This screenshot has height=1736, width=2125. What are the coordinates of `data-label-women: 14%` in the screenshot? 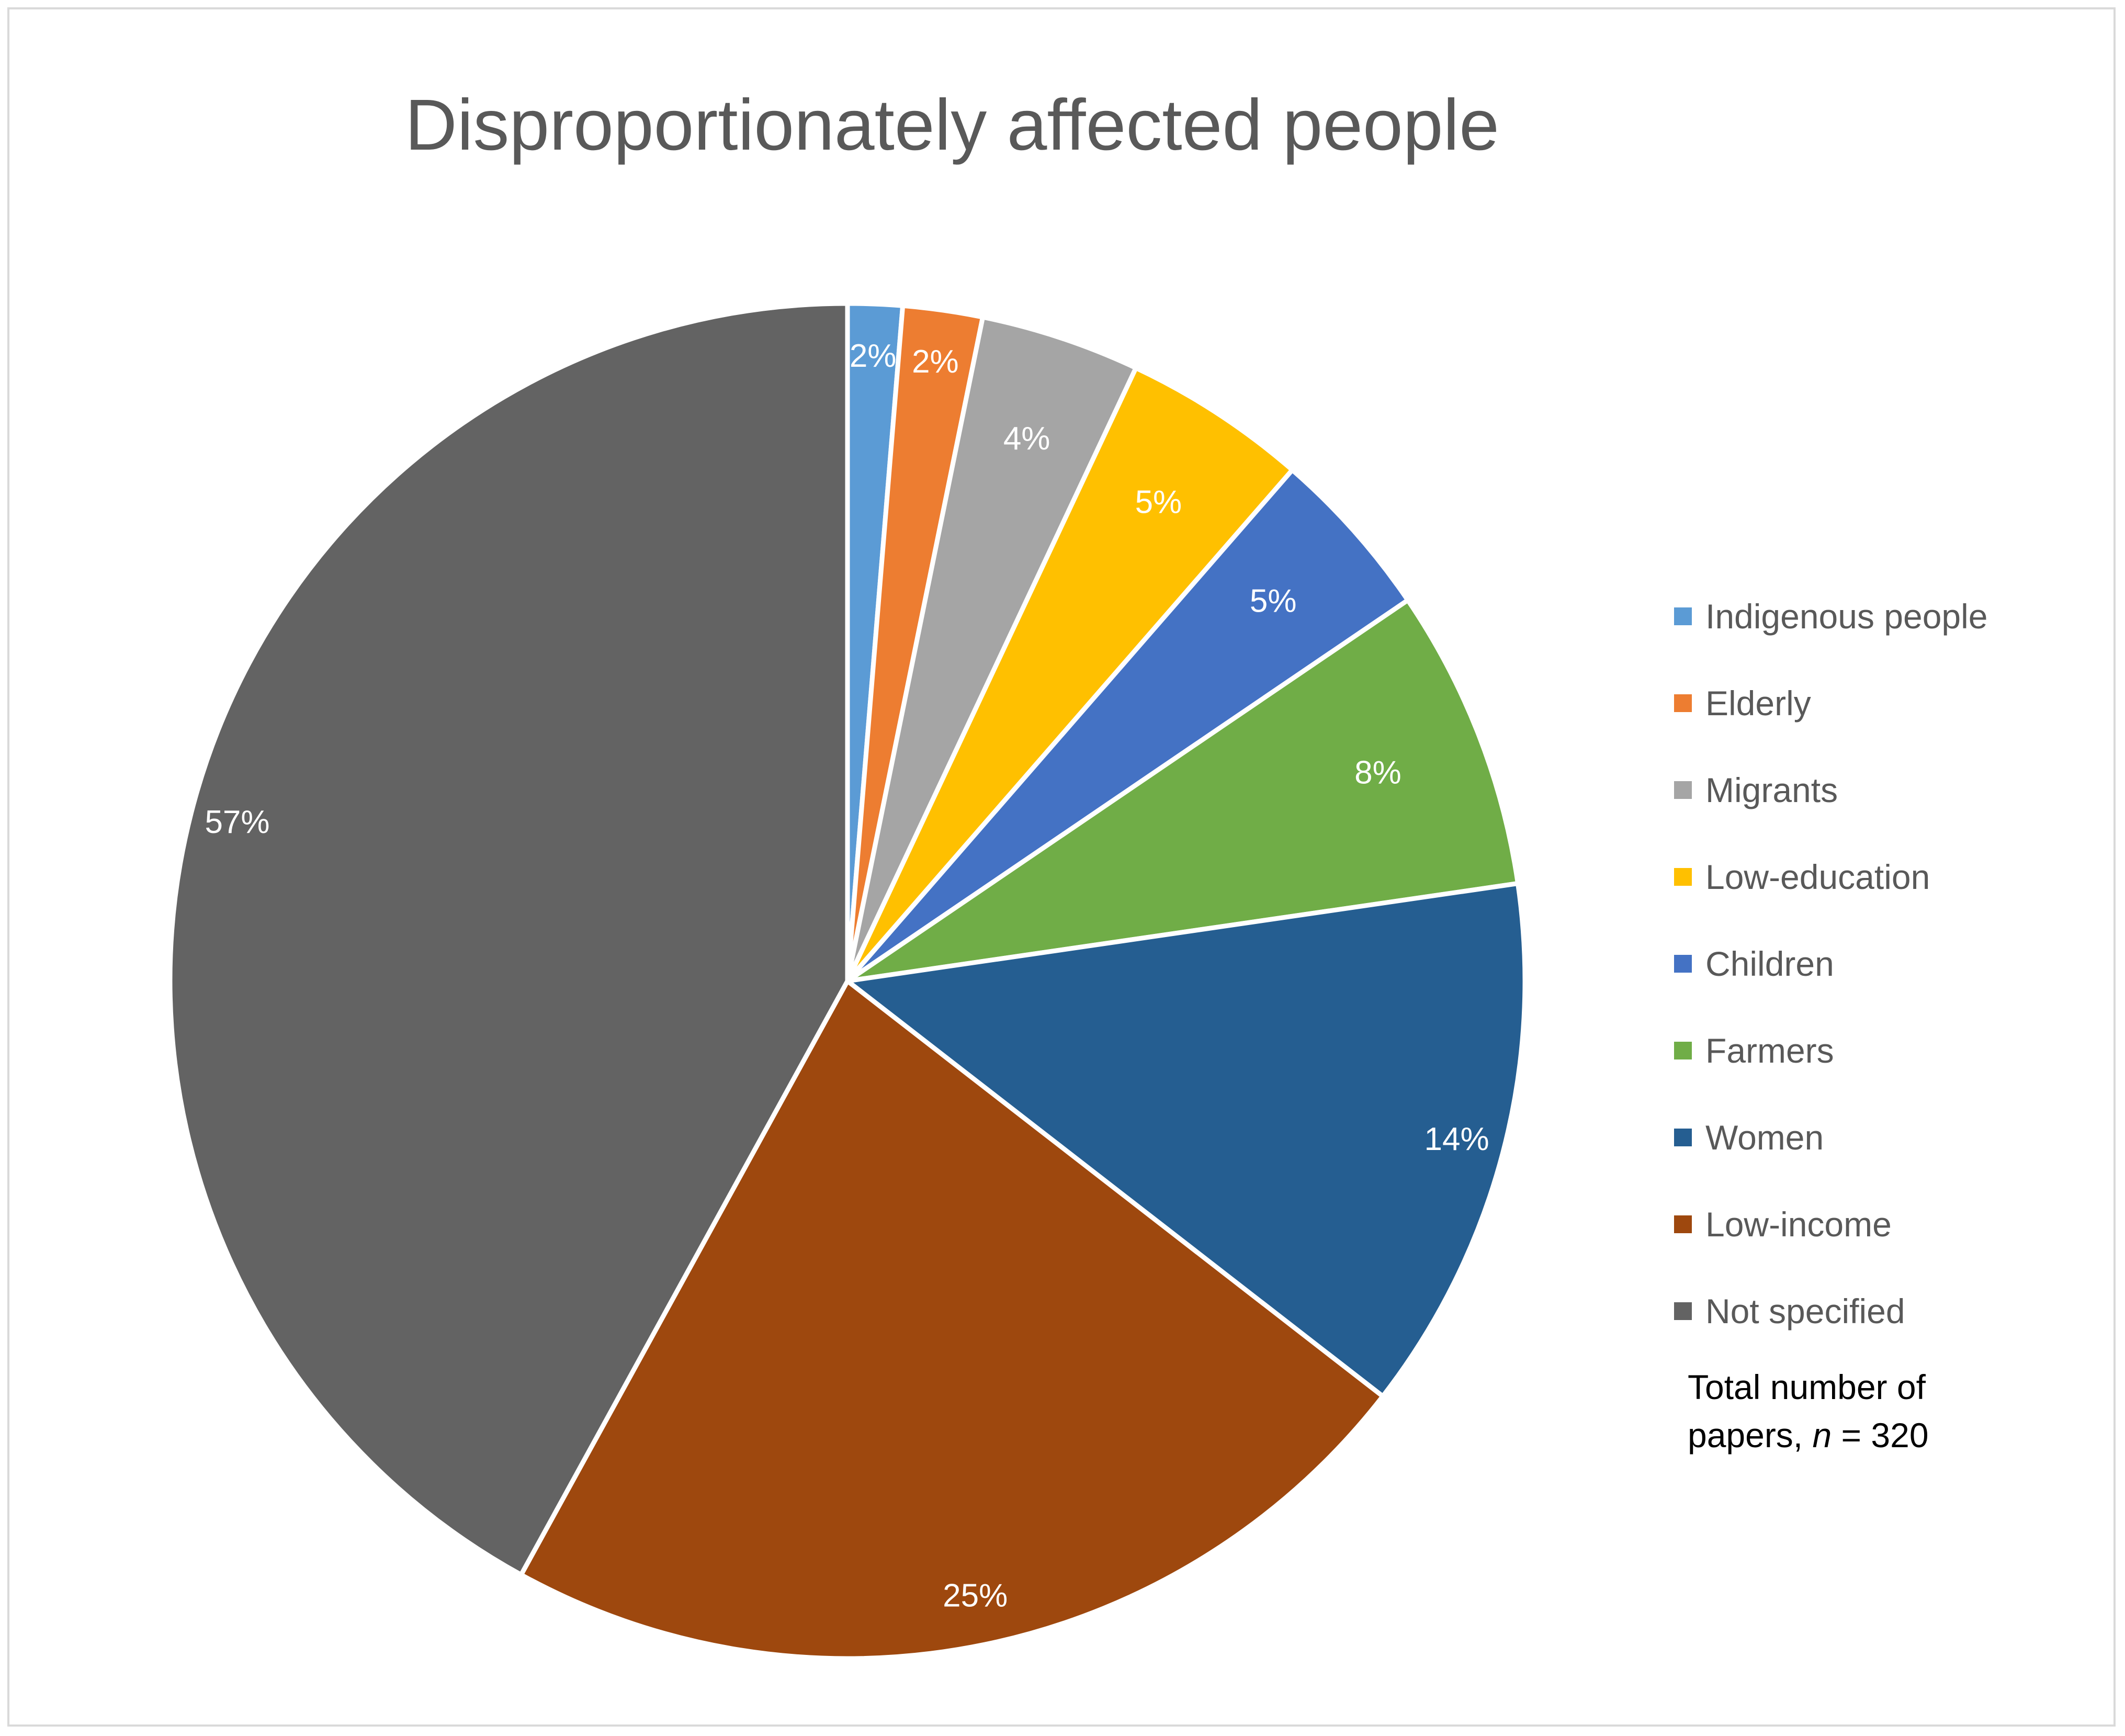 It's located at (1457, 1139).